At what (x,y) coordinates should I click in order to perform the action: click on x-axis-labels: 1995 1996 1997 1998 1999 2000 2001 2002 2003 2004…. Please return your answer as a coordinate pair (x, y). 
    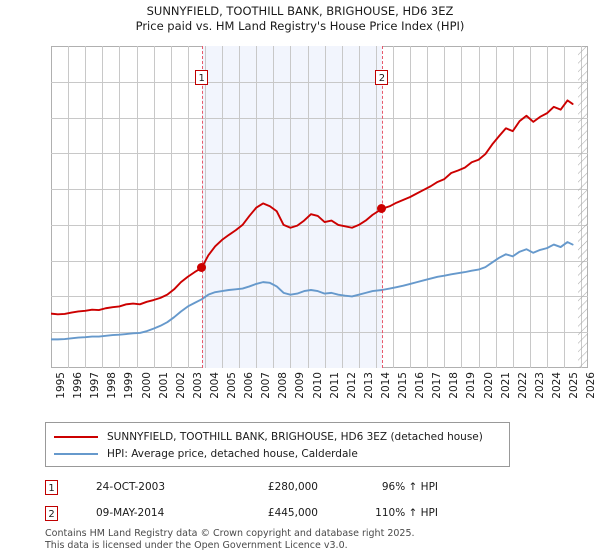
    Looking at the image, I should click on (324, 395).